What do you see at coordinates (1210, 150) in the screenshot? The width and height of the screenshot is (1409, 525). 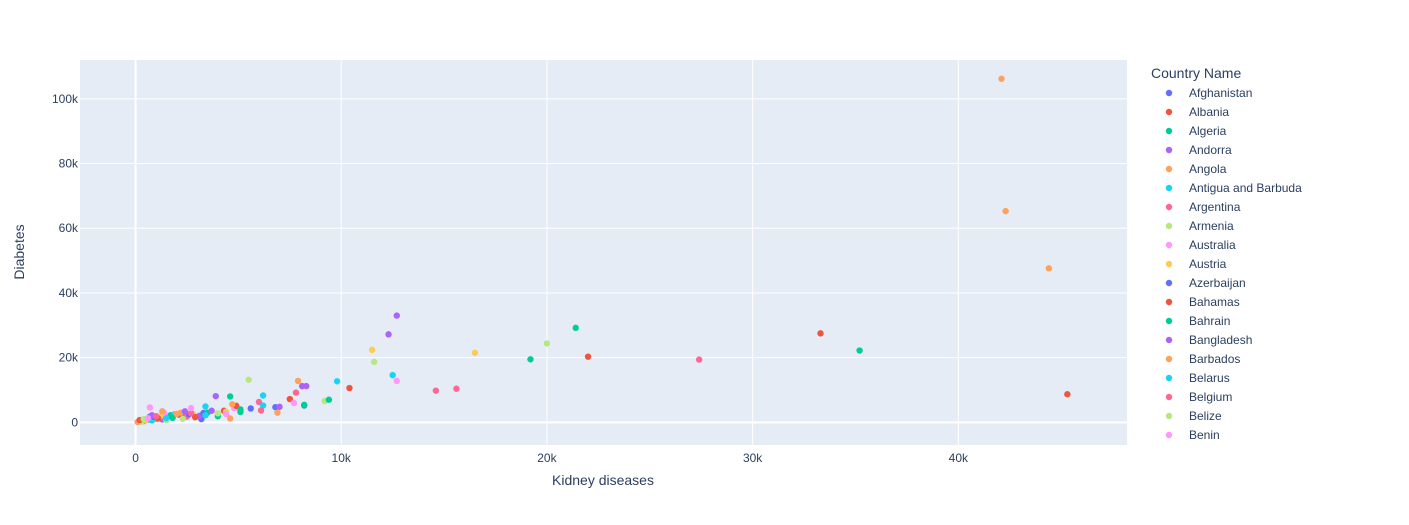 I see `legend-label: Andorra` at bounding box center [1210, 150].